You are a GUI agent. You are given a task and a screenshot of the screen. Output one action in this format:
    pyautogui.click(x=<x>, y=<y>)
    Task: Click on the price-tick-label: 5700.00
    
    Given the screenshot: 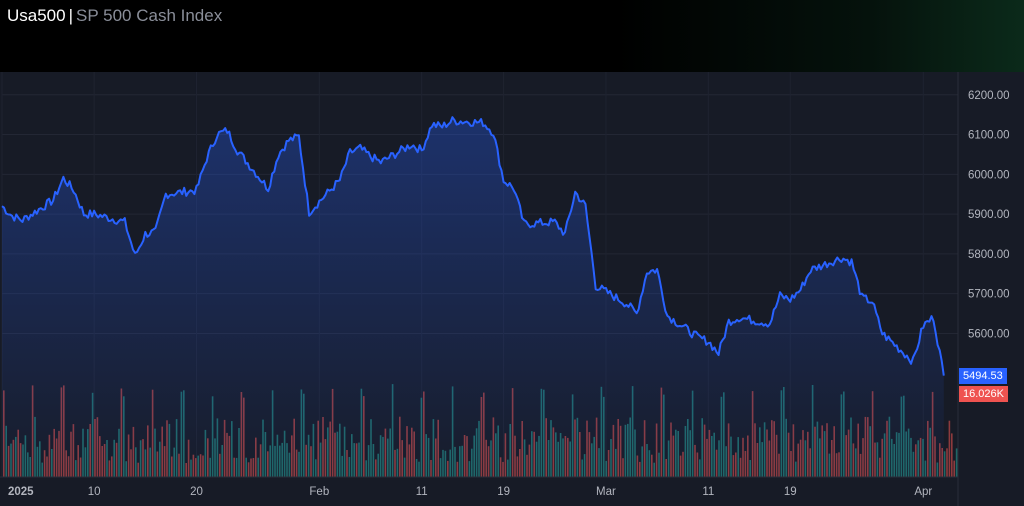 What is the action you would take?
    pyautogui.click(x=989, y=295)
    